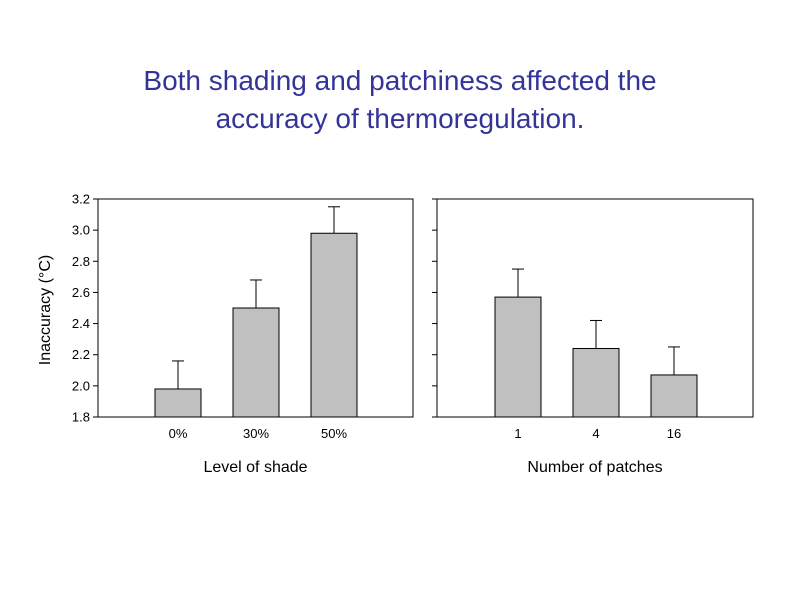  I want to click on y-axis-label: Inaccuracy (°C), so click(45, 310).